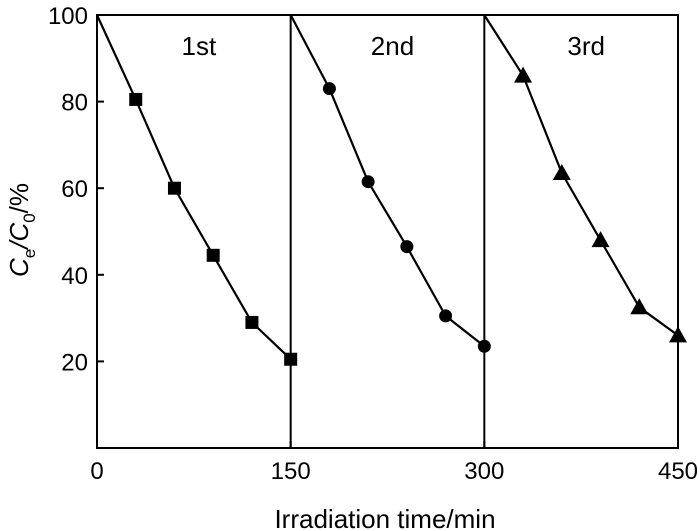 This screenshot has height=531, width=700. What do you see at coordinates (586, 46) in the screenshot?
I see `cycle-label-3rd: 3rd` at bounding box center [586, 46].